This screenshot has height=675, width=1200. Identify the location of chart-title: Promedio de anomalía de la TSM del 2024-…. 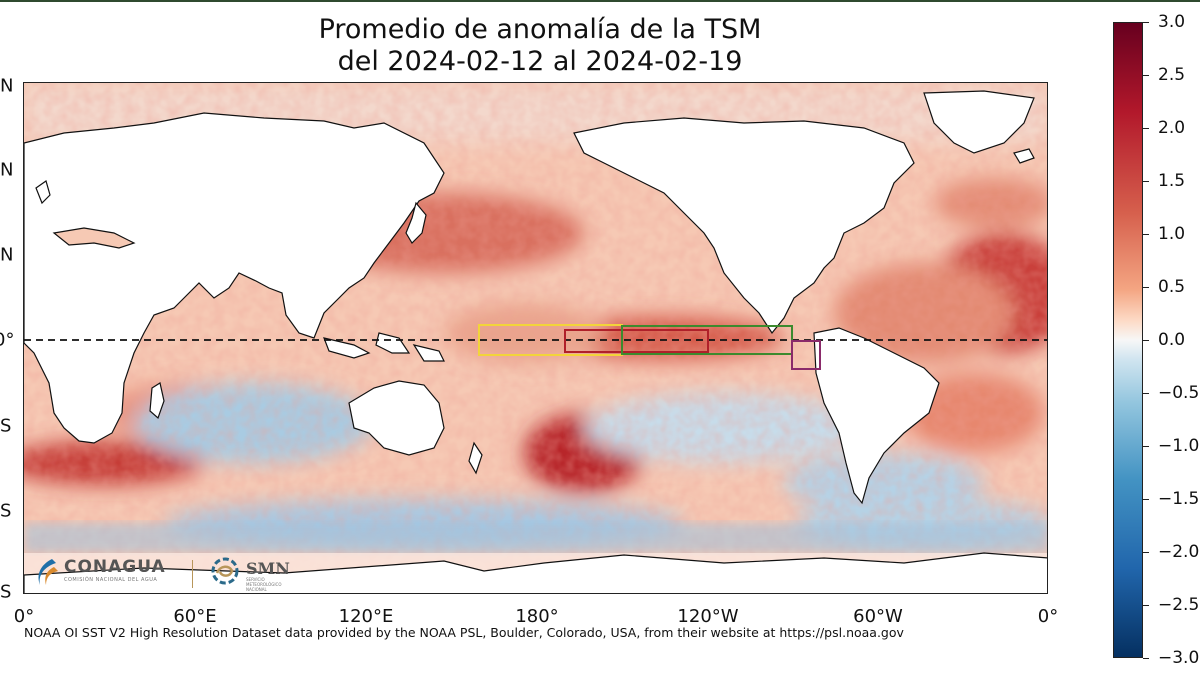
(540, 46).